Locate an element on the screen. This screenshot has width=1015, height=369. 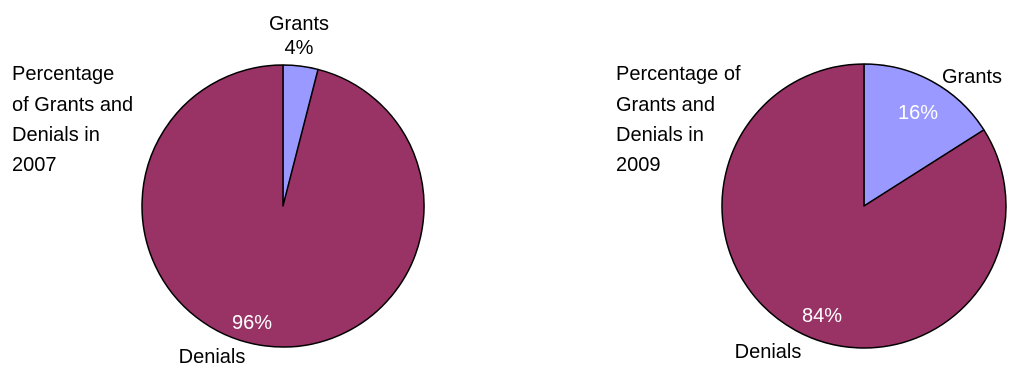
title-line: 2009 is located at coordinates (638, 165).